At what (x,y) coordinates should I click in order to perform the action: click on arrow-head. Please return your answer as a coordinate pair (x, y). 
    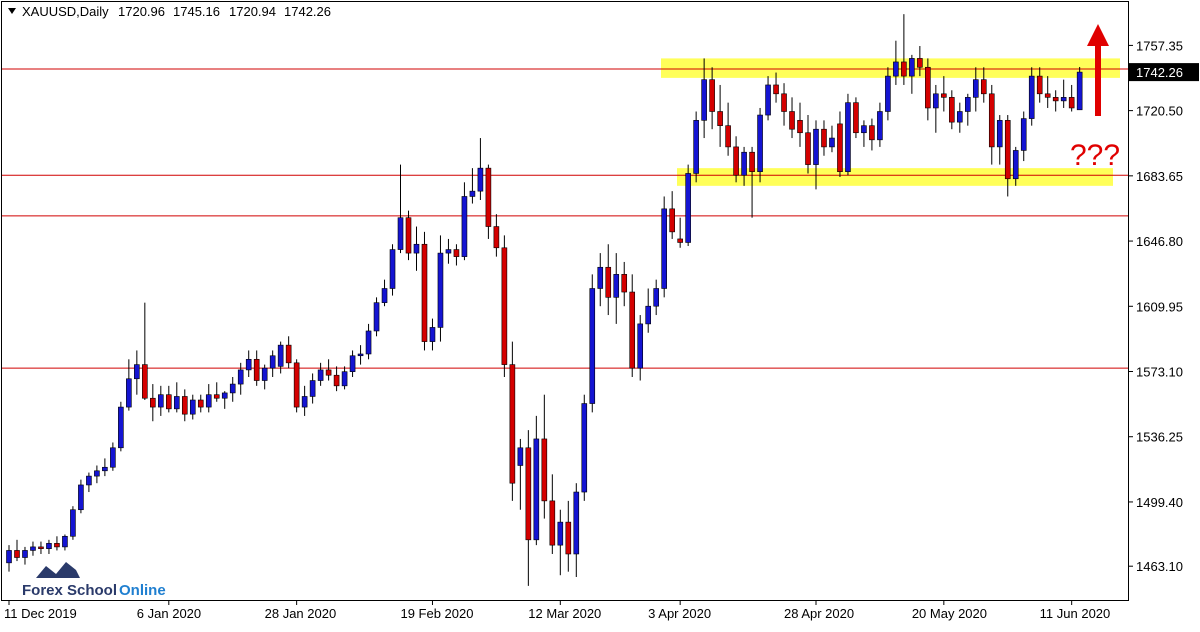
    Looking at the image, I should click on (1098, 35).